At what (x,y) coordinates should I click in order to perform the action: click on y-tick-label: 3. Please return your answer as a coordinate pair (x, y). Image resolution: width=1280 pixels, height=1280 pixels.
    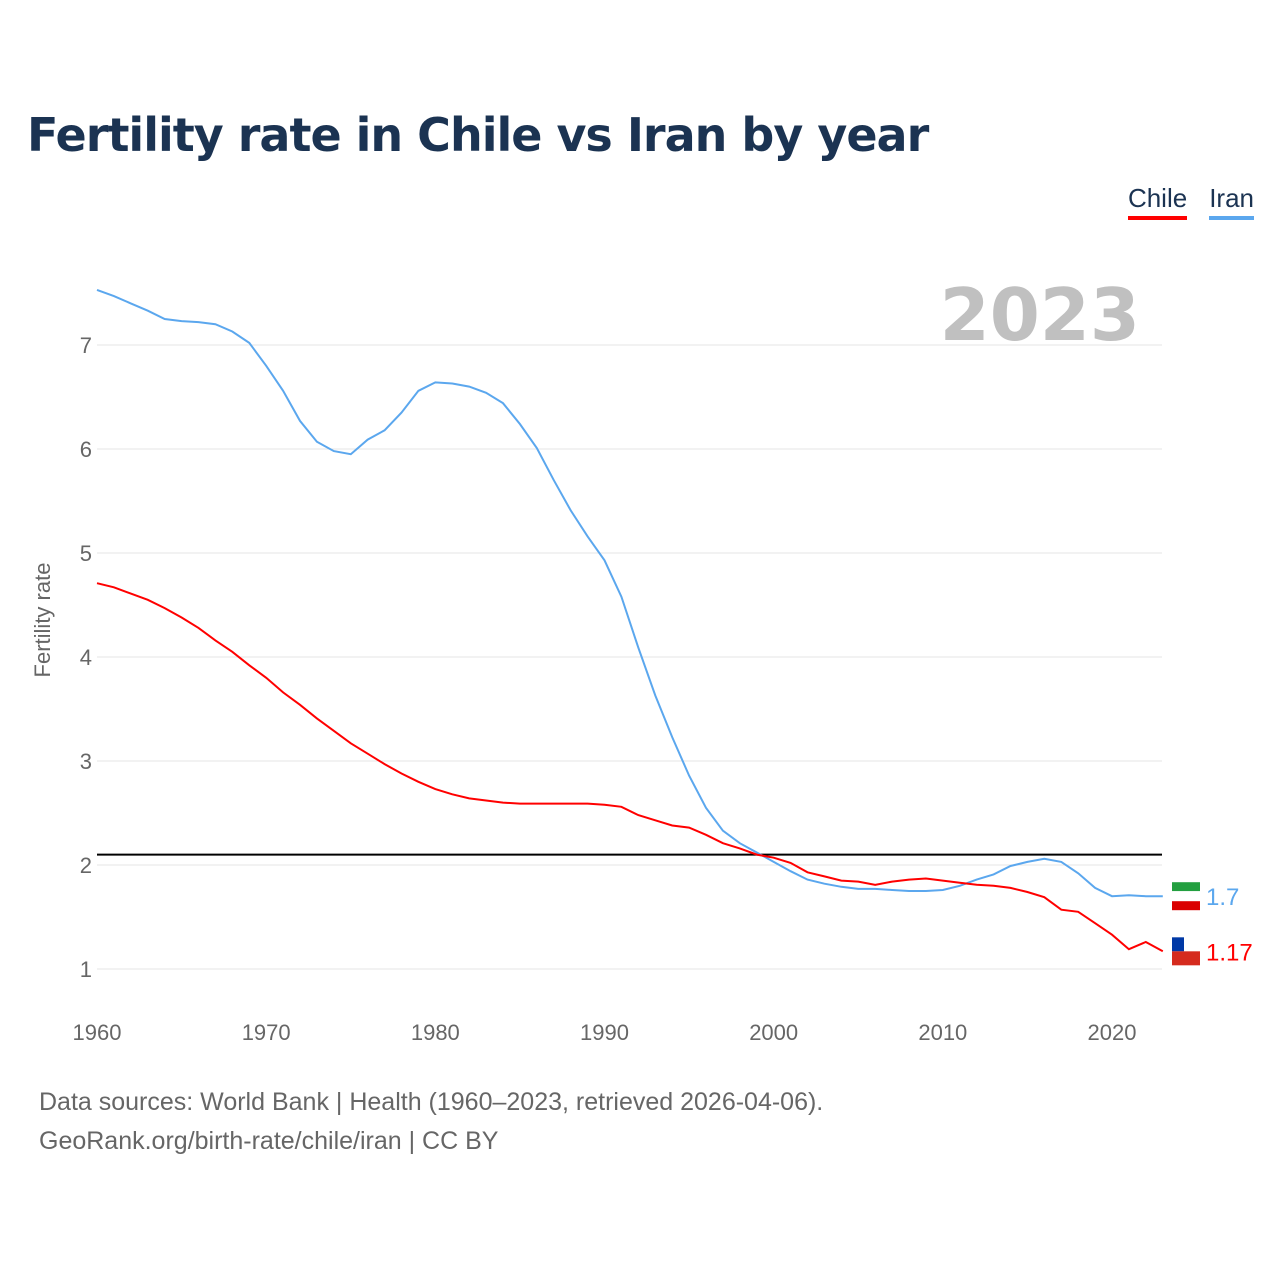
    Looking at the image, I should click on (86, 761).